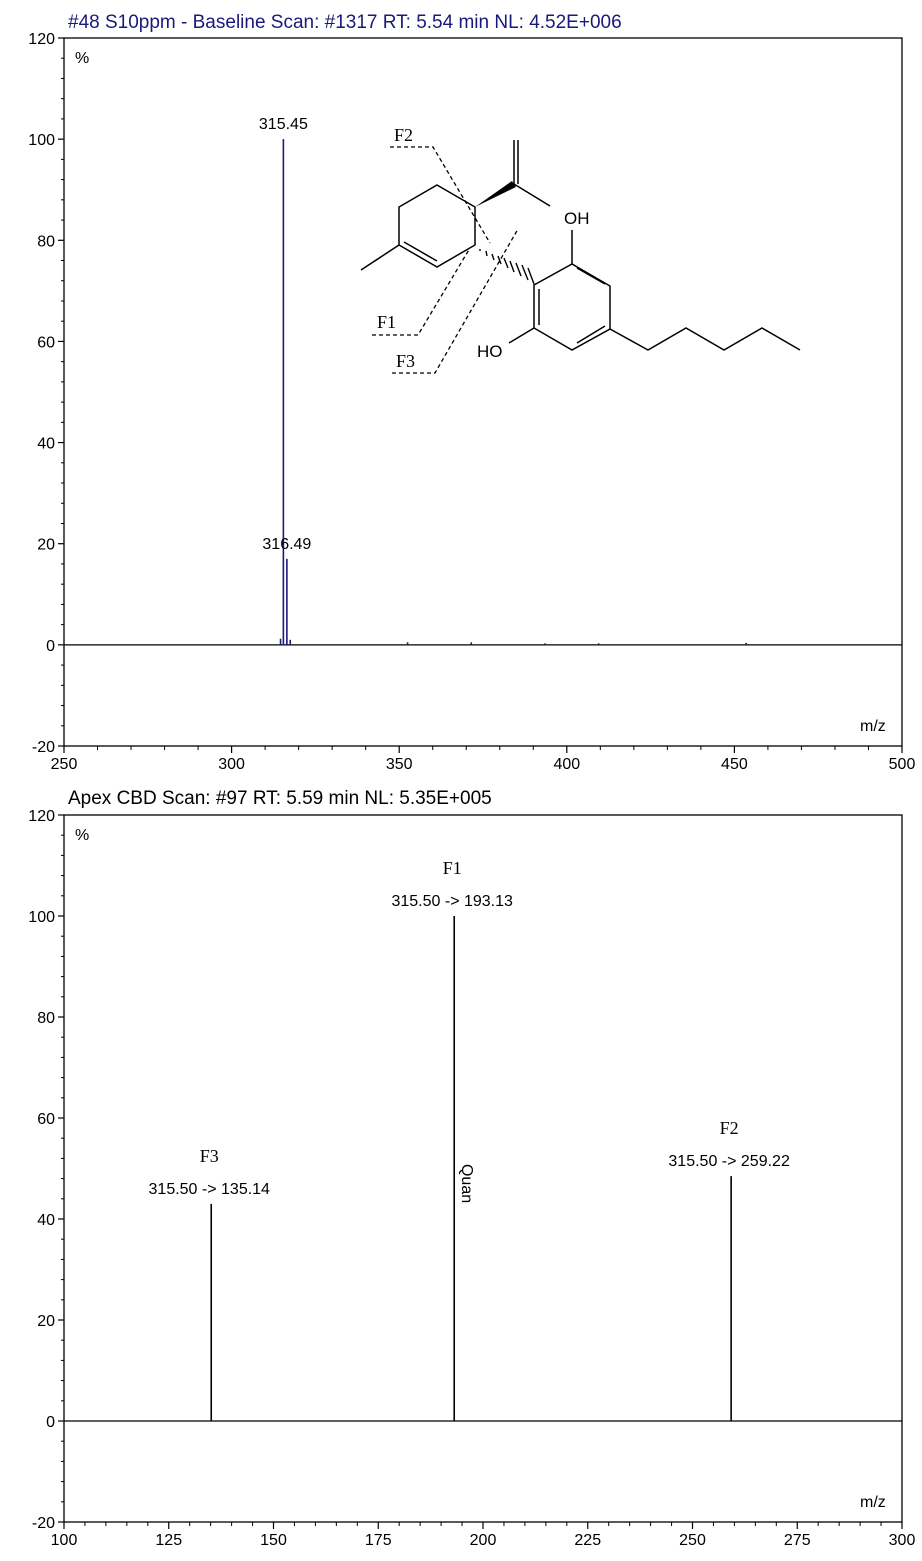 This screenshot has width=922, height=1561. I want to click on x-tick-label: 100, so click(64, 1540).